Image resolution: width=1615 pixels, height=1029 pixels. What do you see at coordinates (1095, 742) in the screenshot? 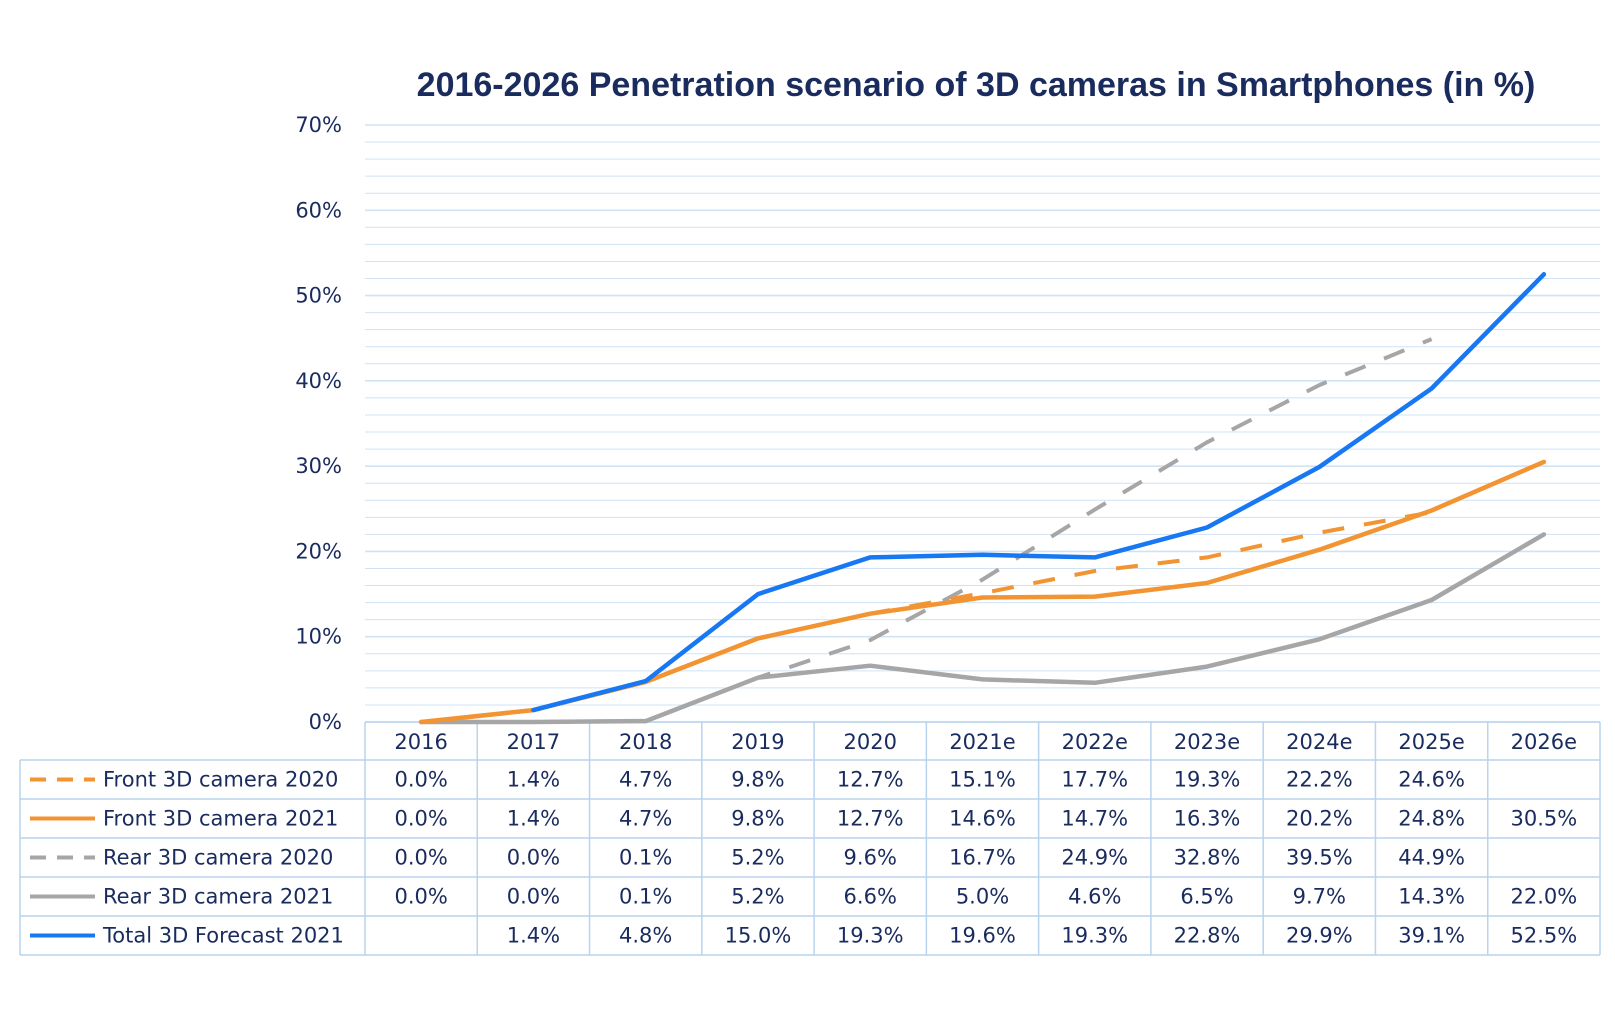
I see `x-category-label: 2022e` at bounding box center [1095, 742].